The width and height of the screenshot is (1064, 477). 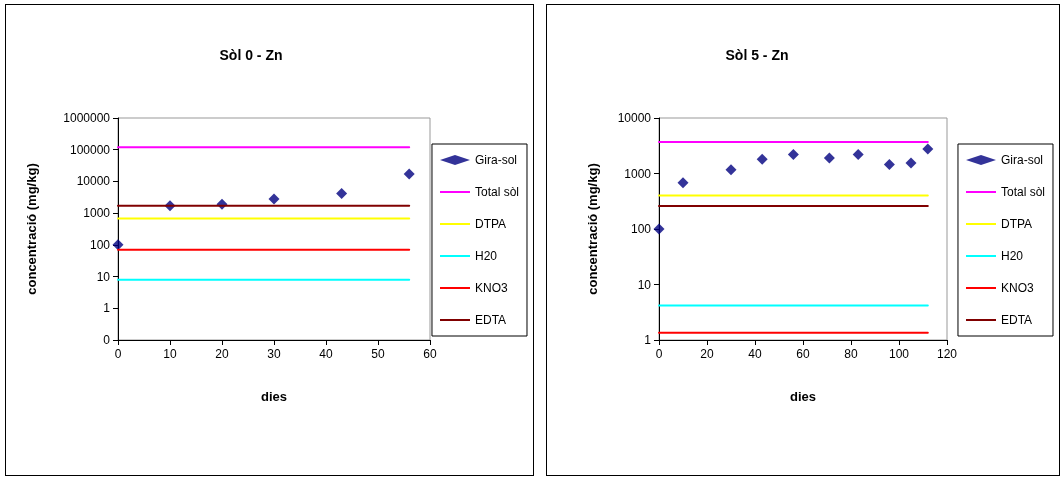 What do you see at coordinates (274, 354) in the screenshot?
I see `x-tick-label: 30` at bounding box center [274, 354].